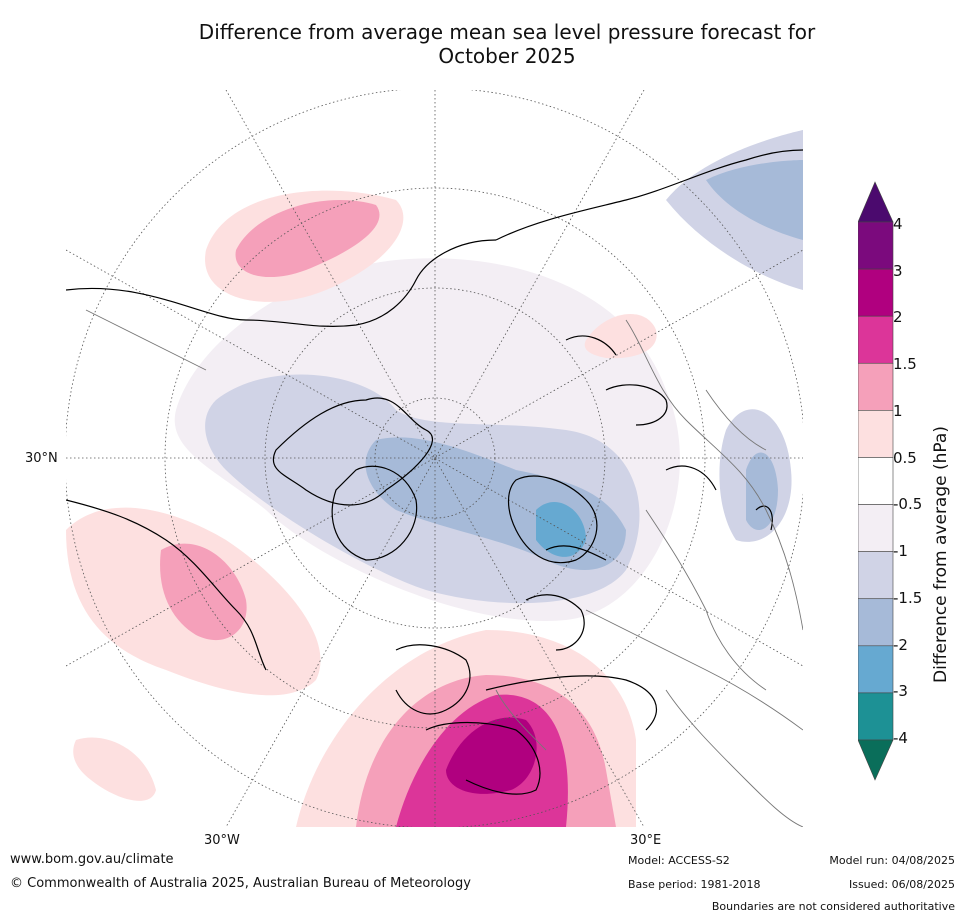 This screenshot has height=919, width=965. What do you see at coordinates (898, 317) in the screenshot?
I see `colorbar-tick: 2` at bounding box center [898, 317].